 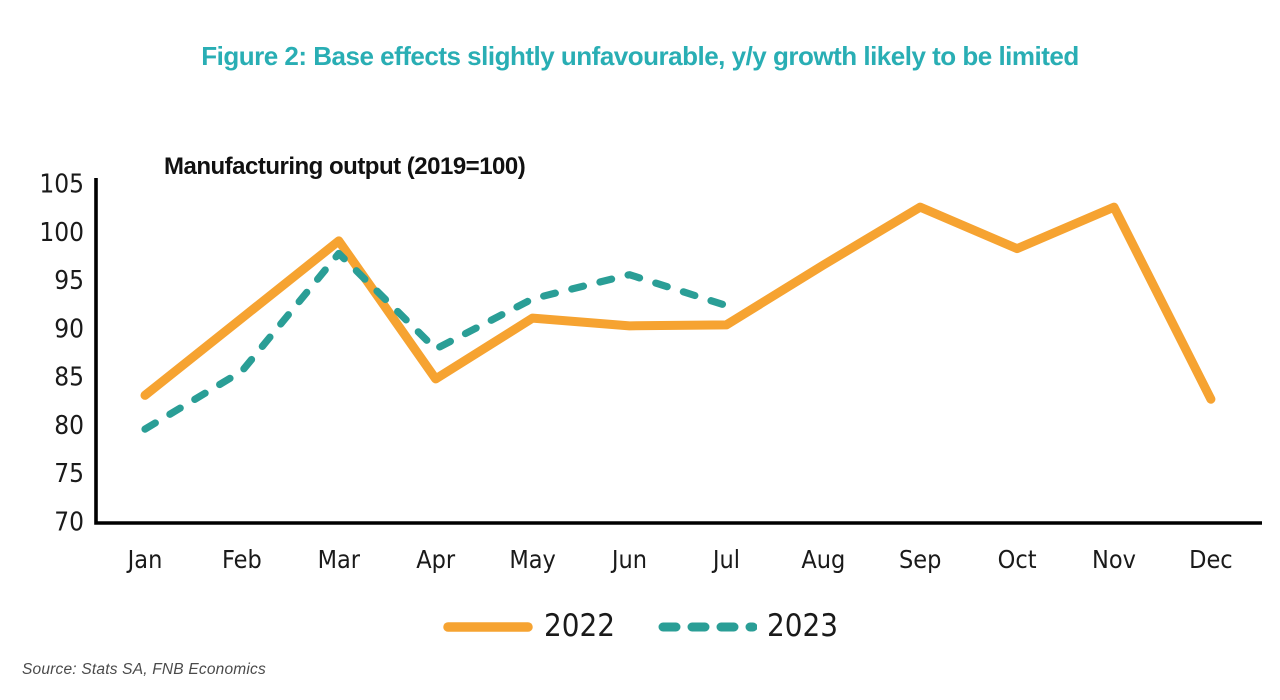 I want to click on x-tick-label: Feb, so click(x=242, y=559).